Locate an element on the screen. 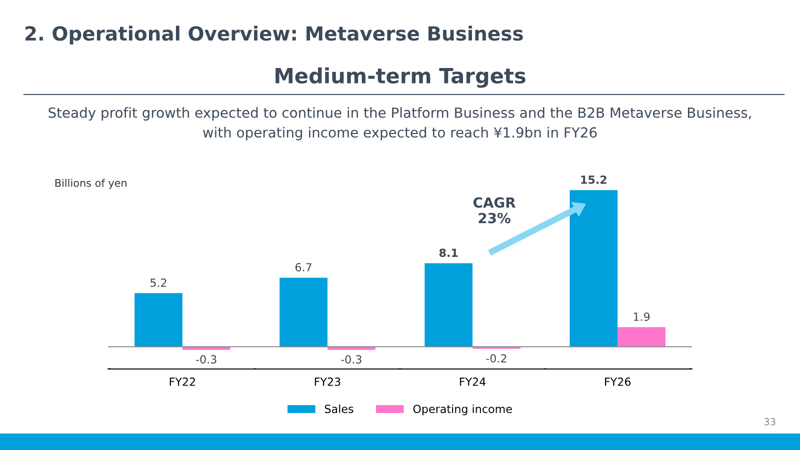  x-tick-label: FY22 is located at coordinates (182, 382).